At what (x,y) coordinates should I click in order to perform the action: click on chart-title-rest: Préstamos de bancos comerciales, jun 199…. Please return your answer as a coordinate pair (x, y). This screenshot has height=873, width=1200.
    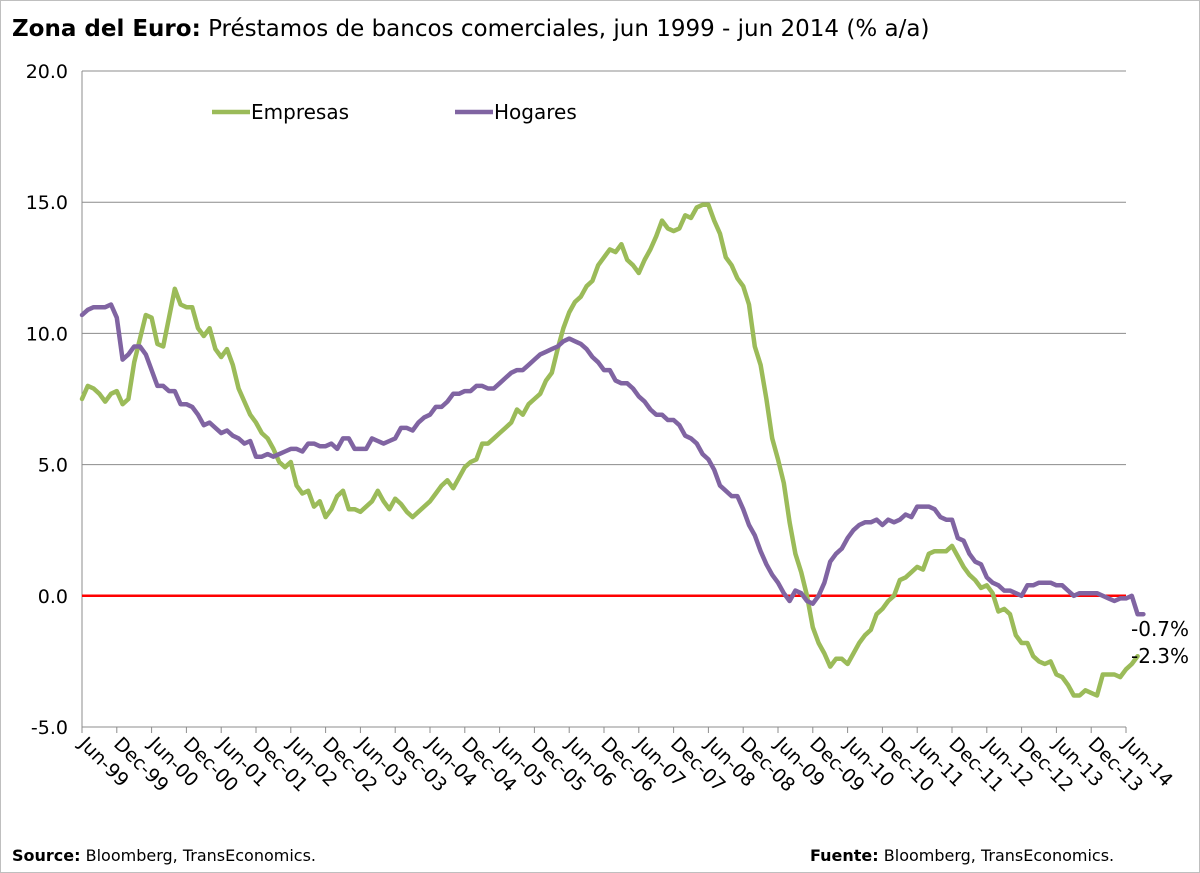
    Looking at the image, I should click on (569, 29).